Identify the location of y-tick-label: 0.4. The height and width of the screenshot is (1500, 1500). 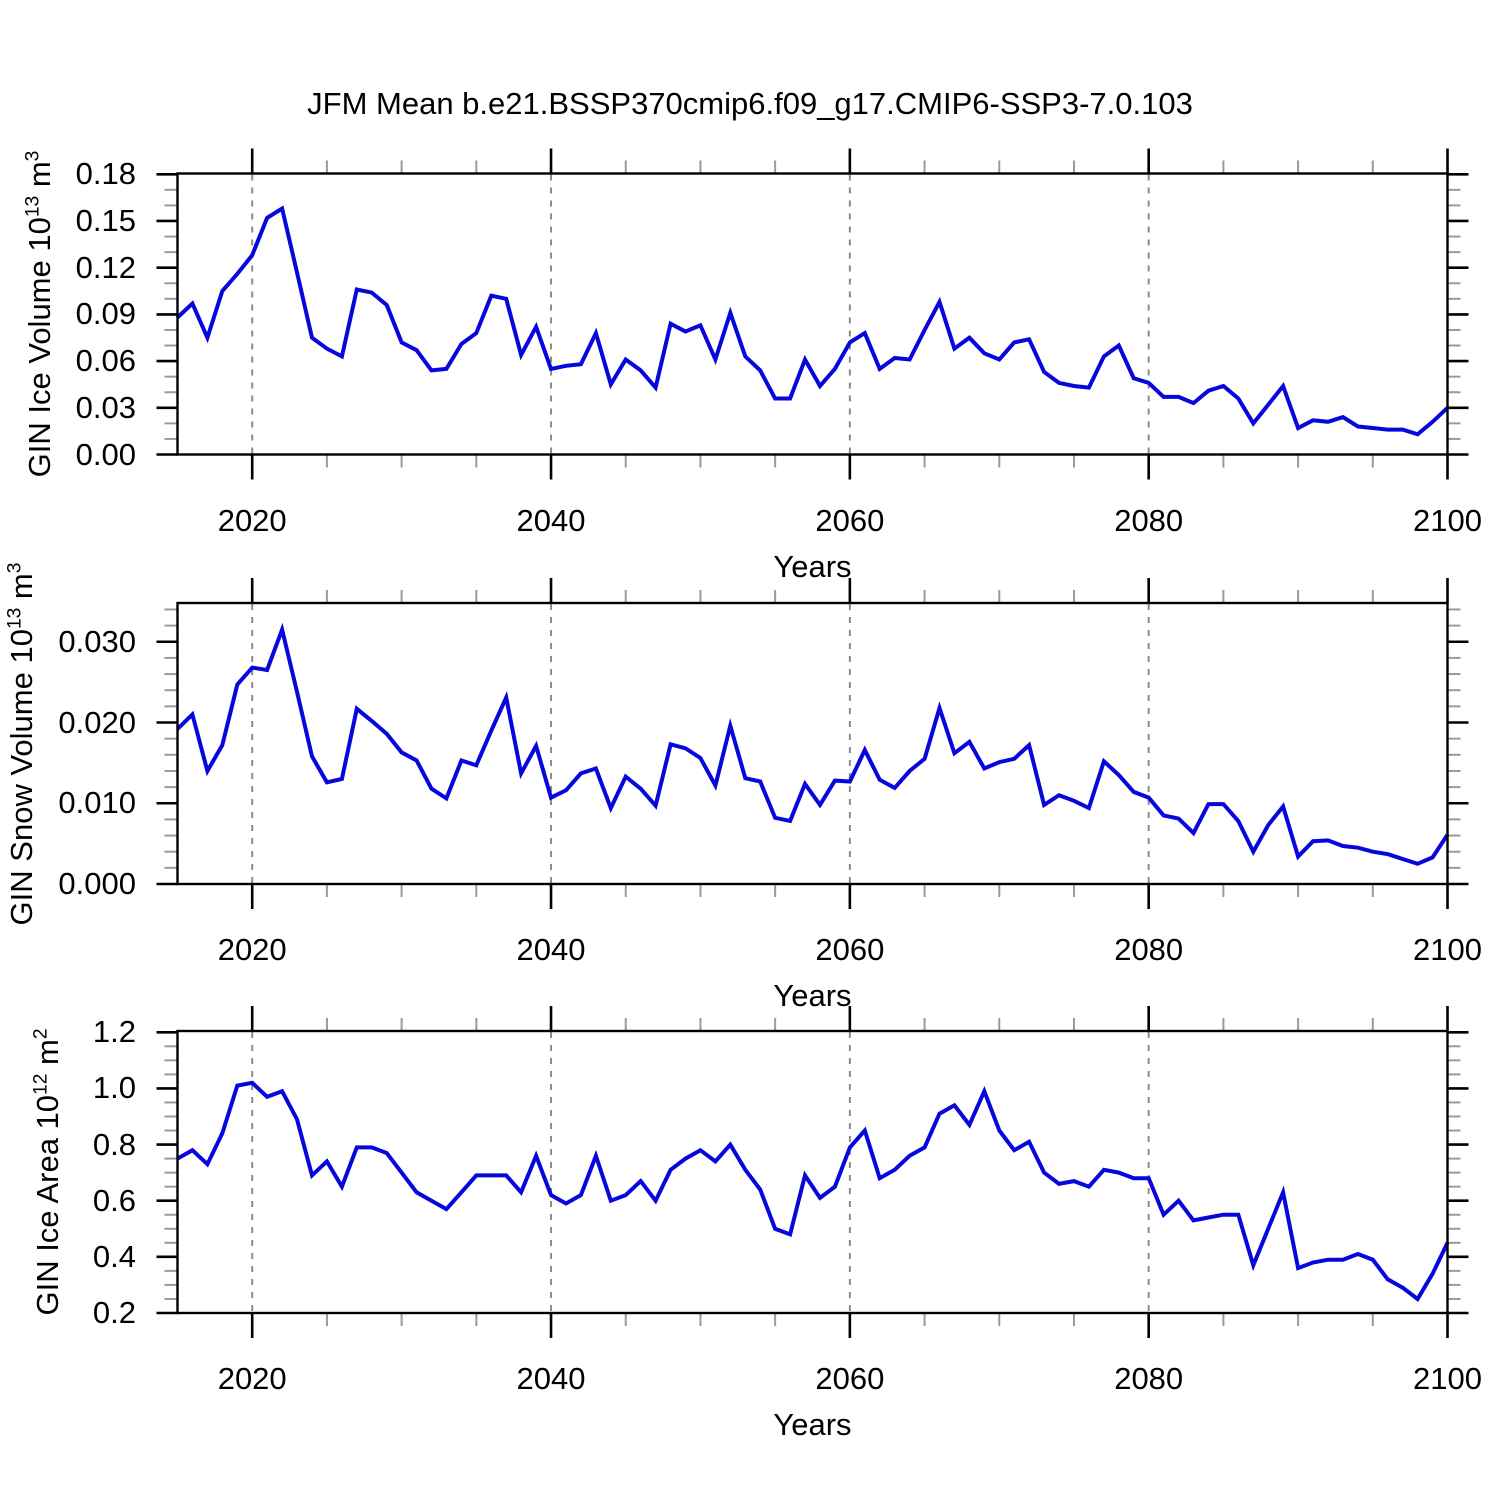
(114, 1256).